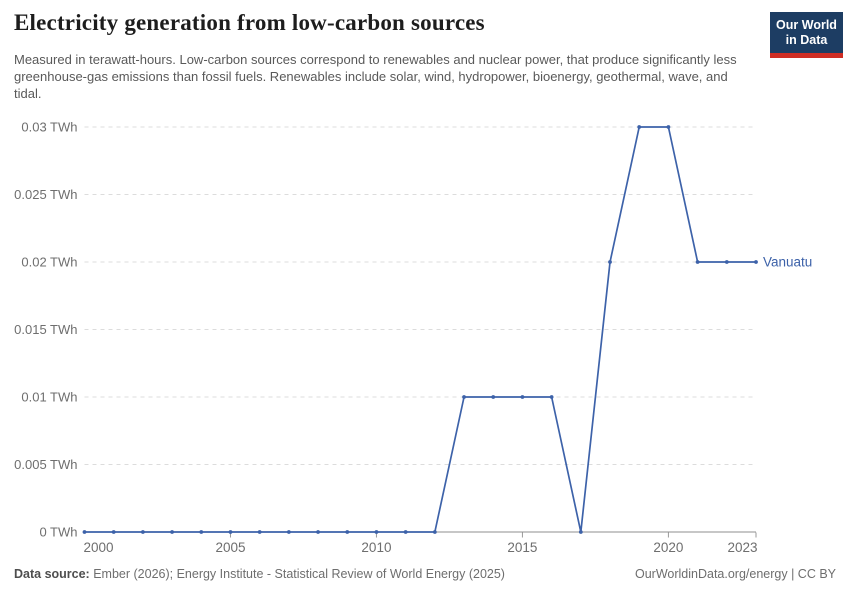 The image size is (850, 600). What do you see at coordinates (52, 574) in the screenshot?
I see `data-source-label: Data source:` at bounding box center [52, 574].